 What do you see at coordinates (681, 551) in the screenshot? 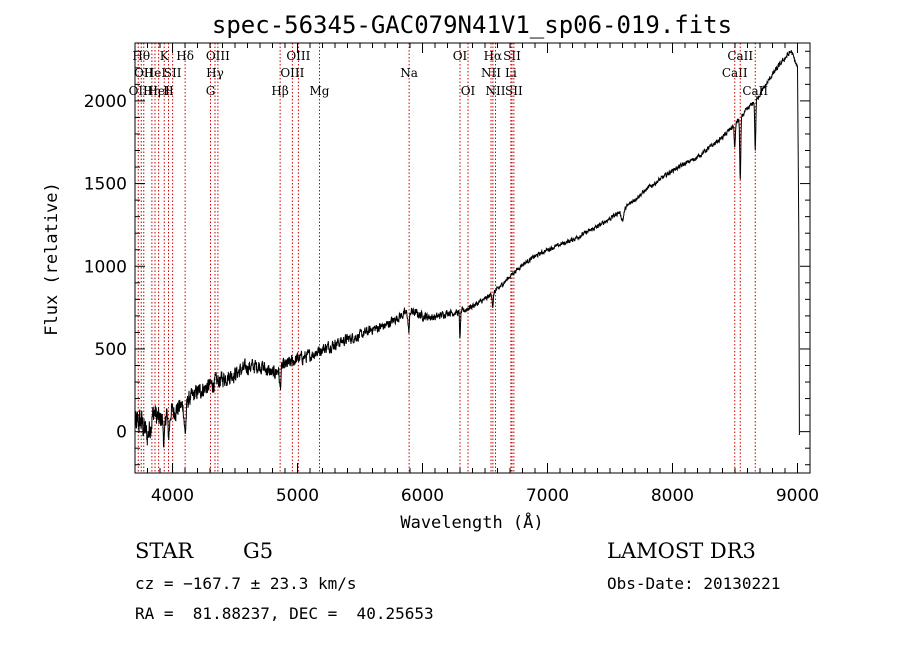
I see `survey-name: LAMOST DR3` at bounding box center [681, 551].